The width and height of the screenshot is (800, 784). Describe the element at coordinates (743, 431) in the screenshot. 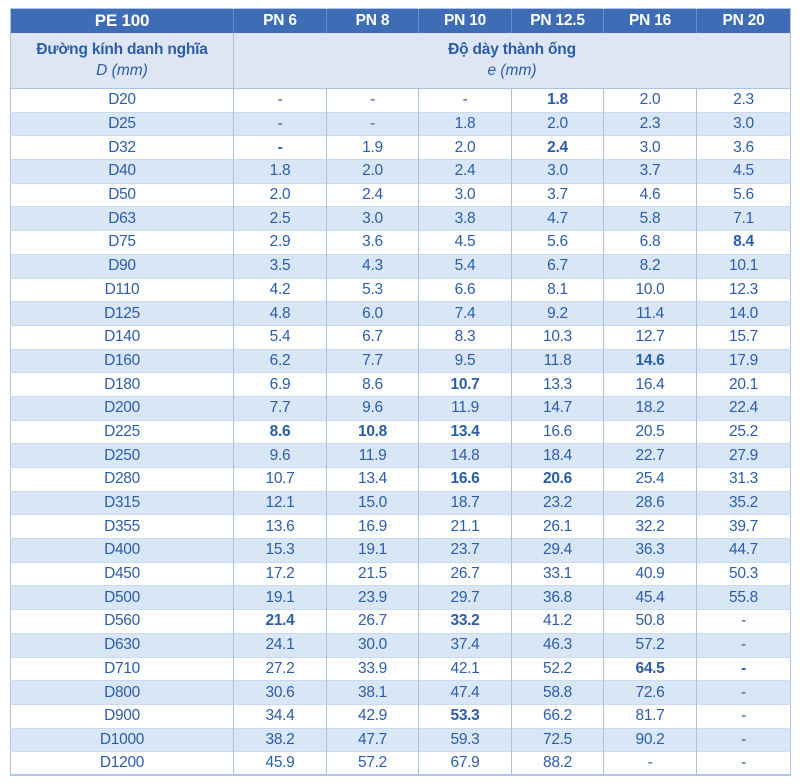

I see `value-cell: 25.2` at that location.